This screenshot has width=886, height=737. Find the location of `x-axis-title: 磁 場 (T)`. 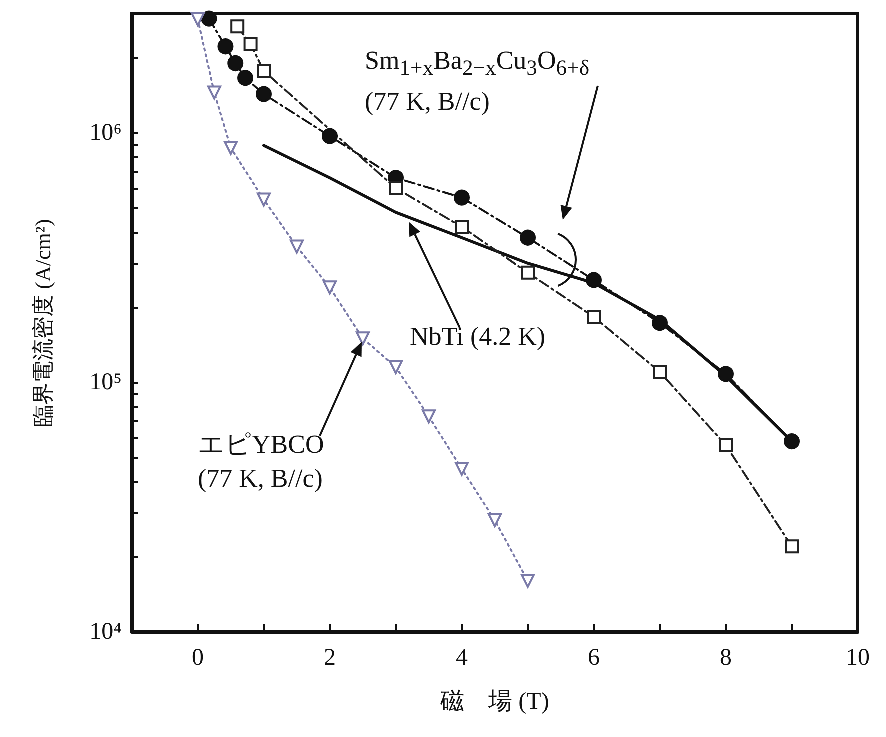

x-axis-title: 磁 場 (T) is located at coordinates (495, 702).